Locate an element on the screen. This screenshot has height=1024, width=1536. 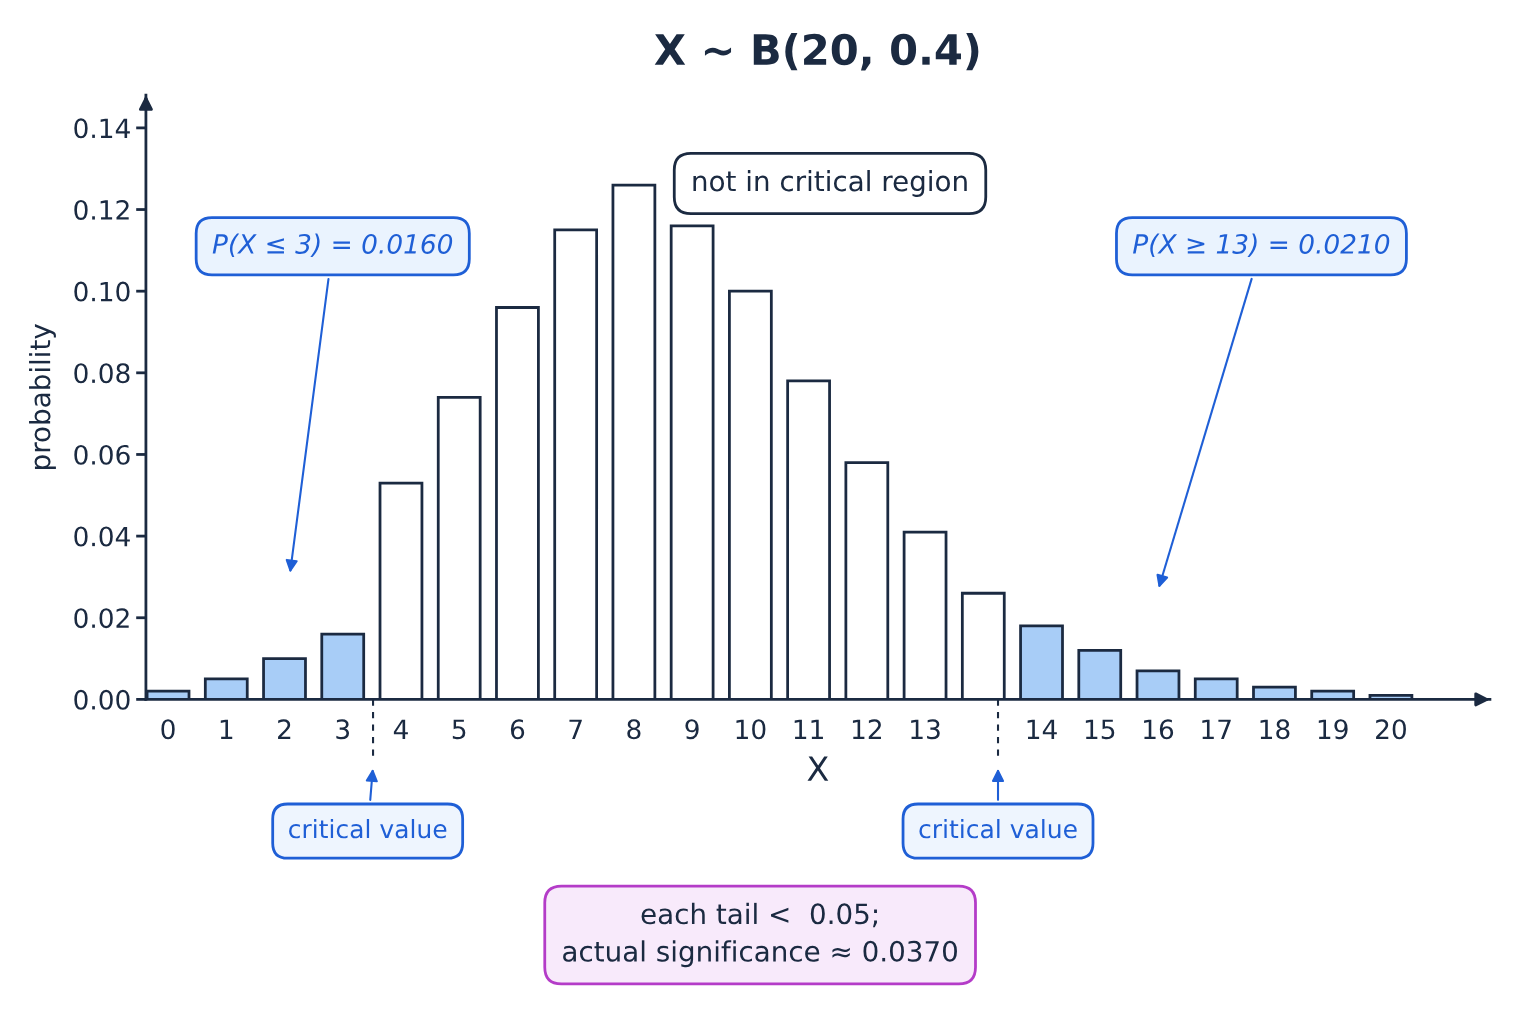
y-axis-title: probability is located at coordinates (42, 396).